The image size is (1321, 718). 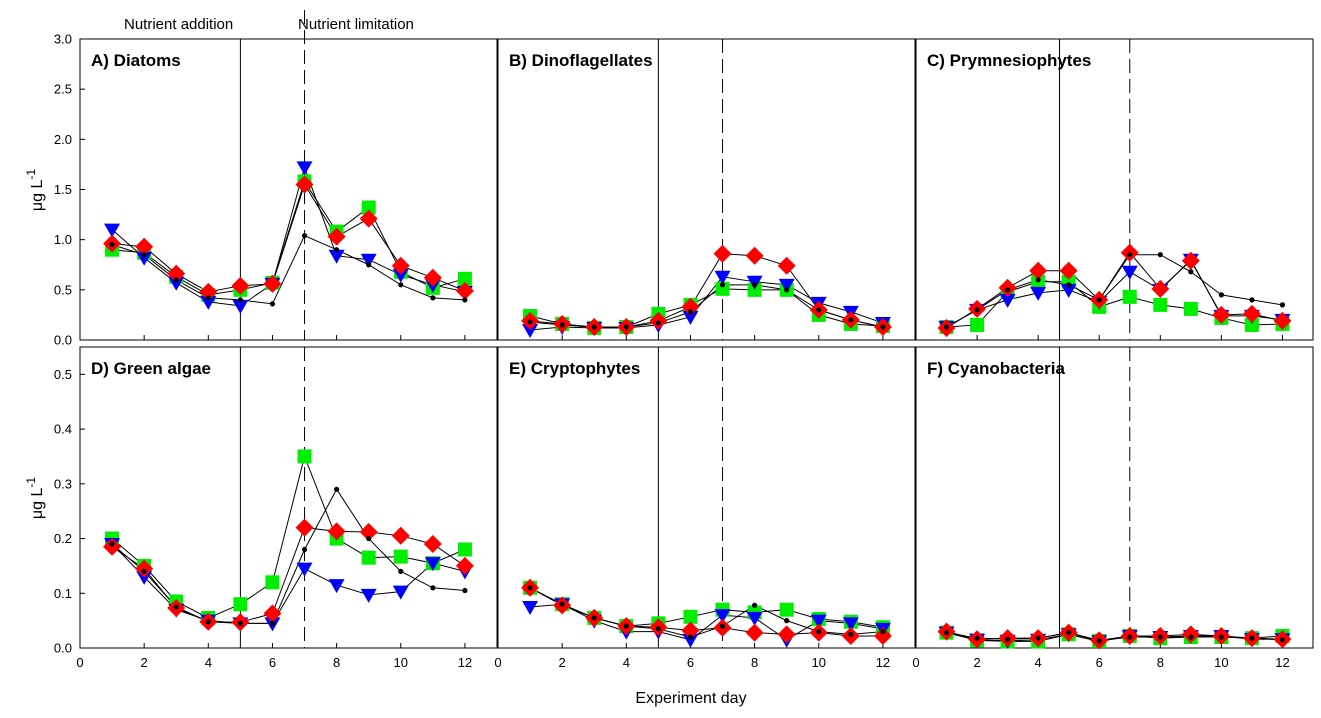 I want to click on y-tick-label: 0.5, so click(x=63, y=374).